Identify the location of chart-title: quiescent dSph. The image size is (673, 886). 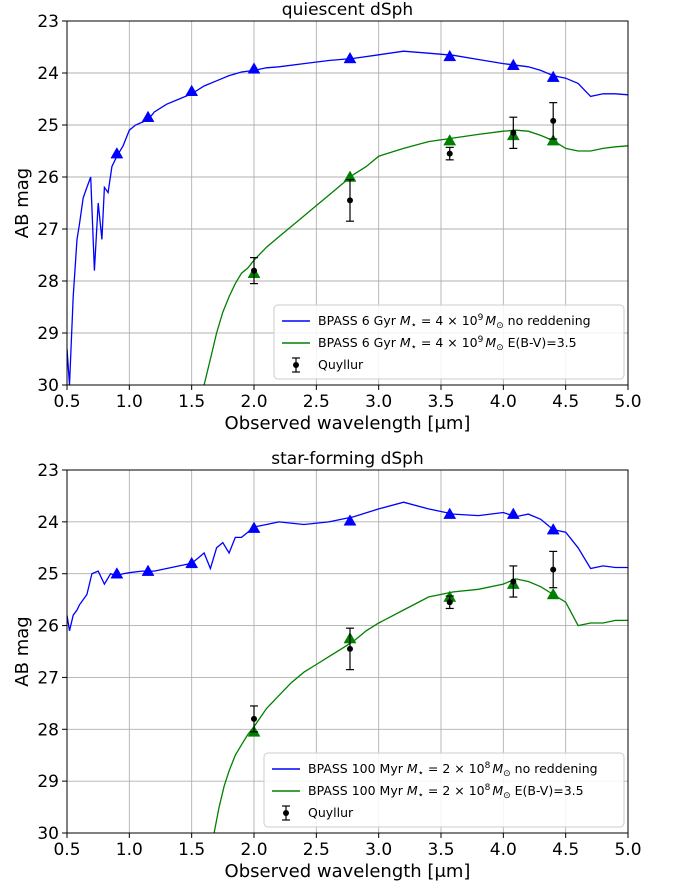
(347, 10).